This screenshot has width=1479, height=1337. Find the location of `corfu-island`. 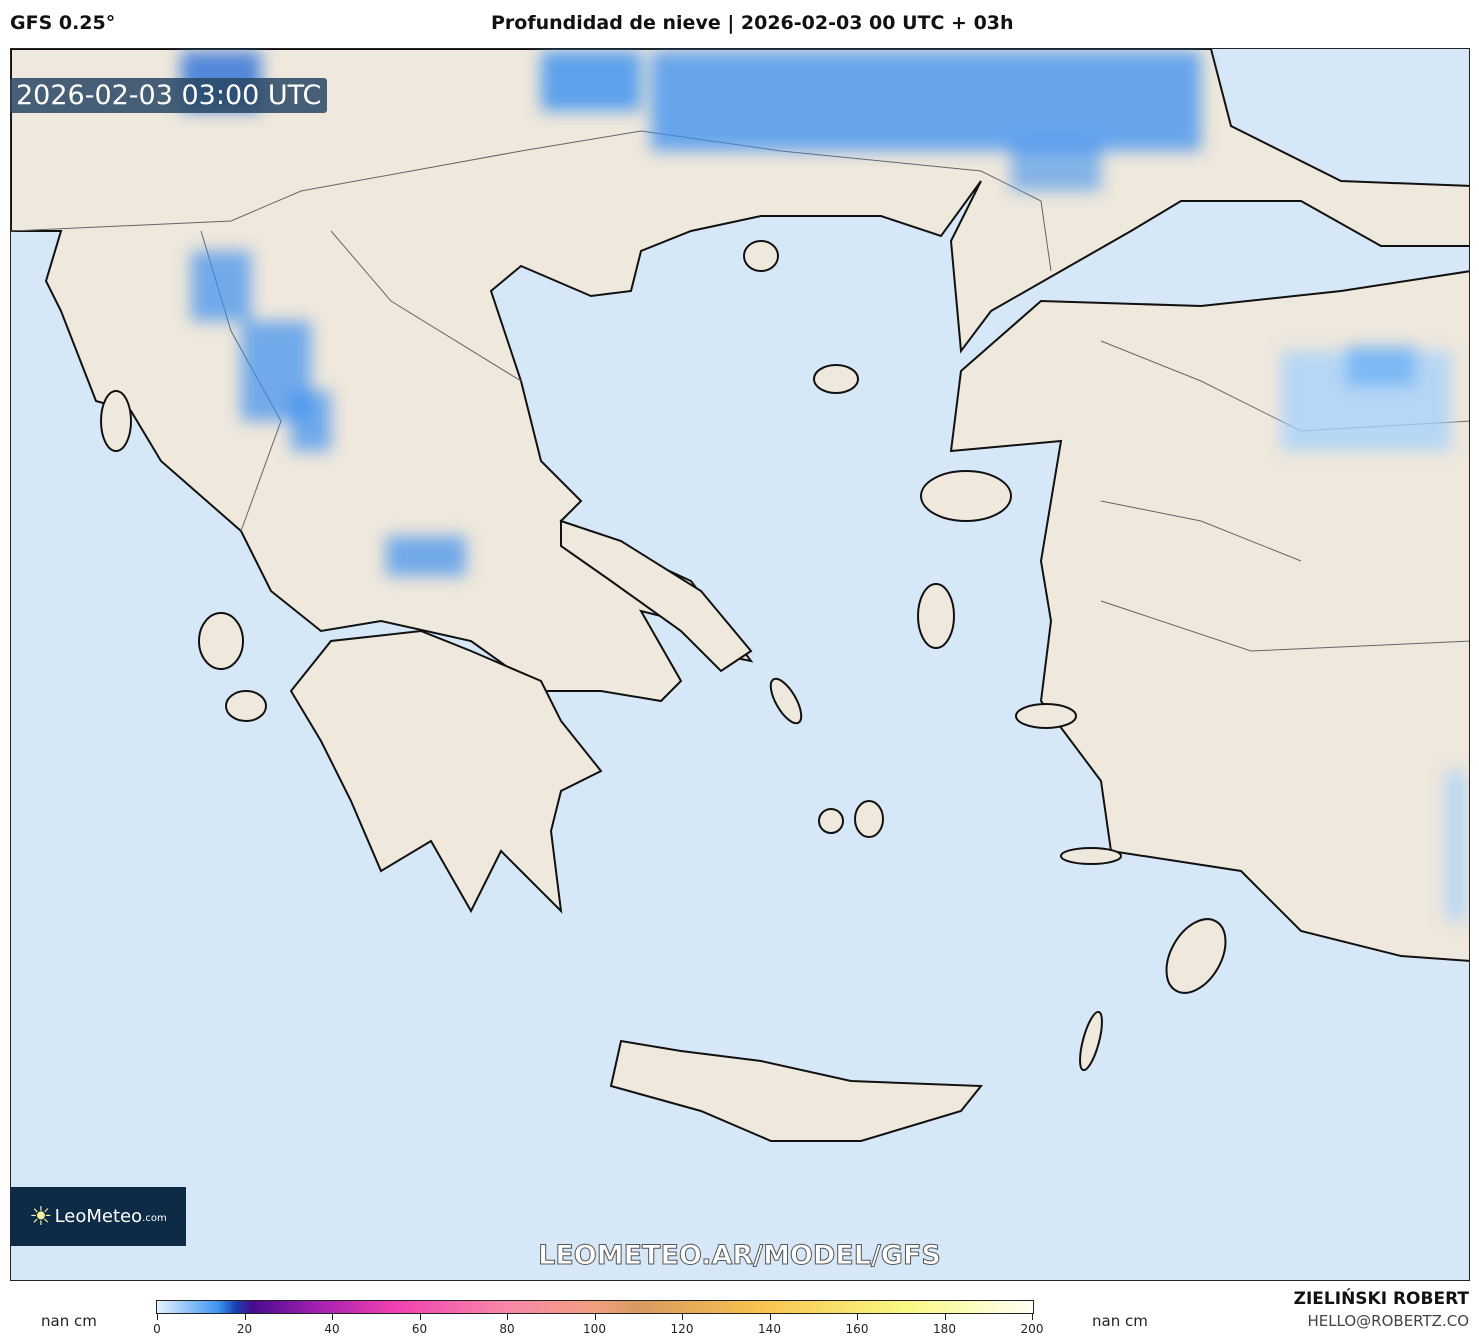

corfu-island is located at coordinates (116, 421).